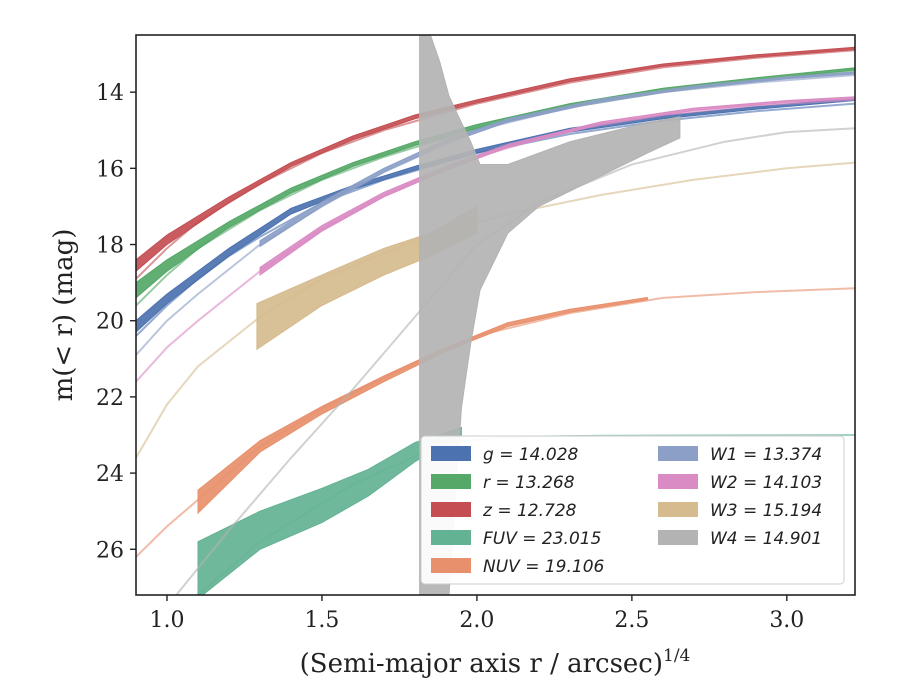 The image size is (900, 700). Describe the element at coordinates (766, 455) in the screenshot. I see `legend-label-5: W1 = 13.374` at that location.